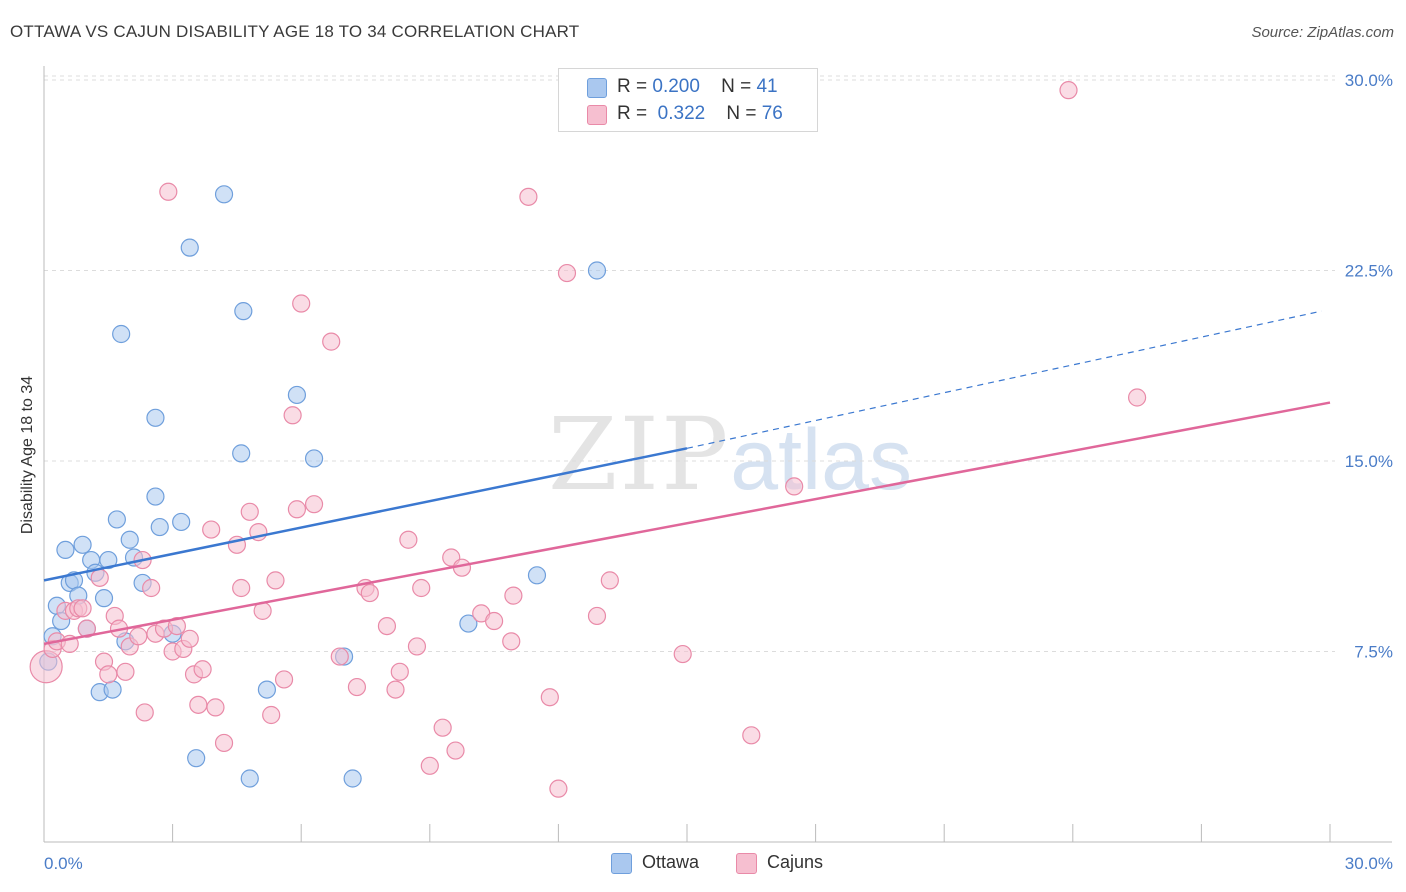 The image size is (1406, 892). I want to click on legend-r-value: 0.322, so click(681, 113).